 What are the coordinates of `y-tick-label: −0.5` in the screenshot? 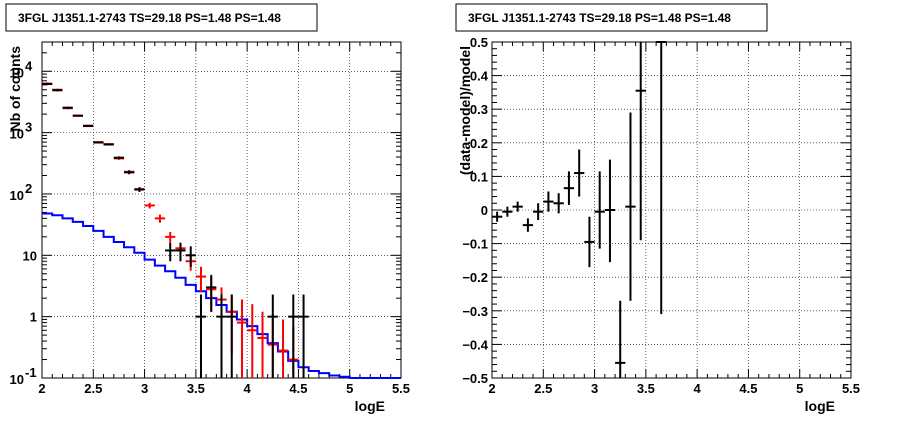 It's located at (475, 378).